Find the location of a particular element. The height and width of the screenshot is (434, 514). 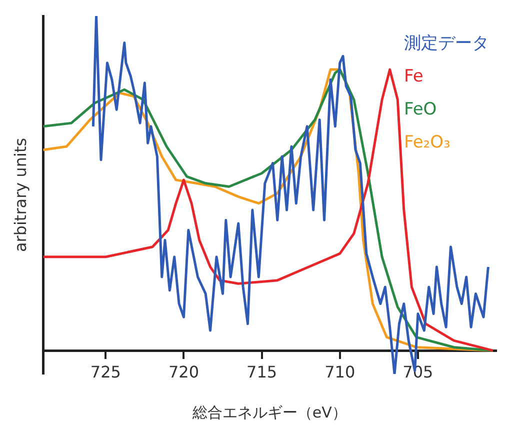

series-label: Fe is located at coordinates (414, 76).